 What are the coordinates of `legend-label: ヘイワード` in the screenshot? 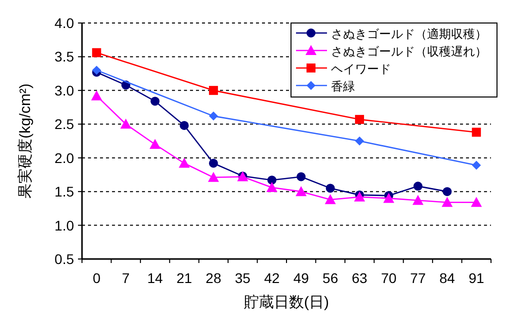 It's located at (361, 69).